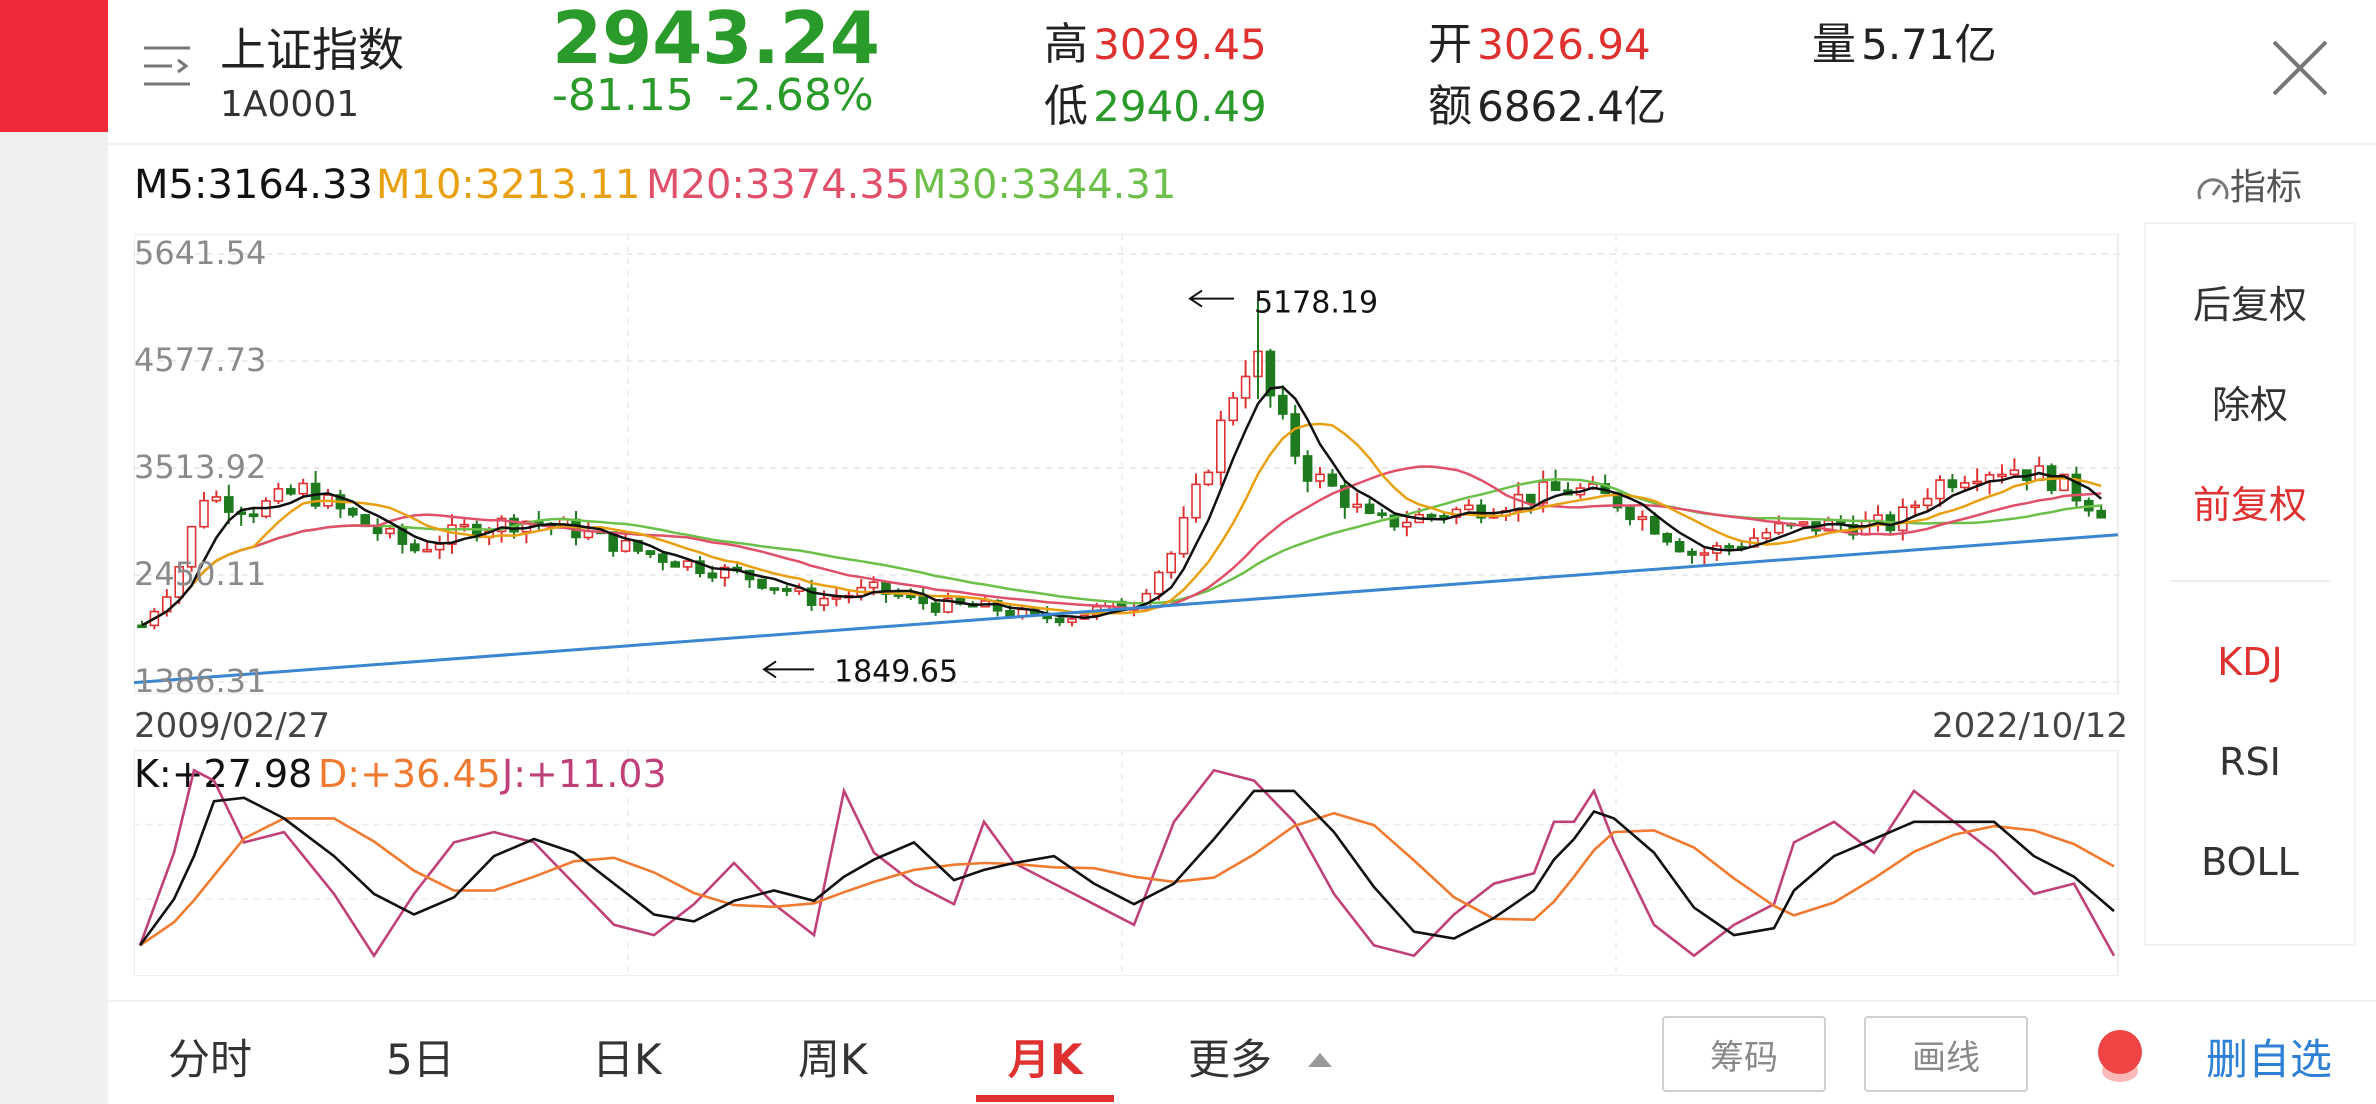  Describe the element at coordinates (200, 678) in the screenshot. I see `y-tick-label: 1386.31` at that location.